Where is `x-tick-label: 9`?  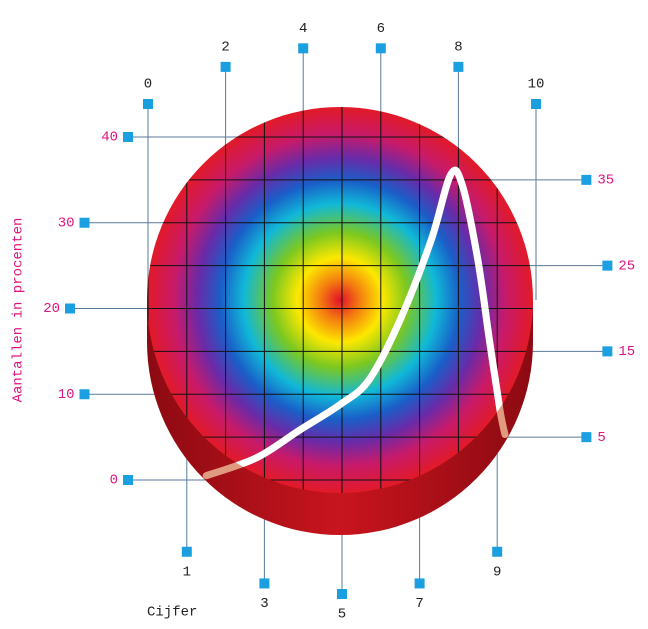 x-tick-label: 9 is located at coordinates (497, 572).